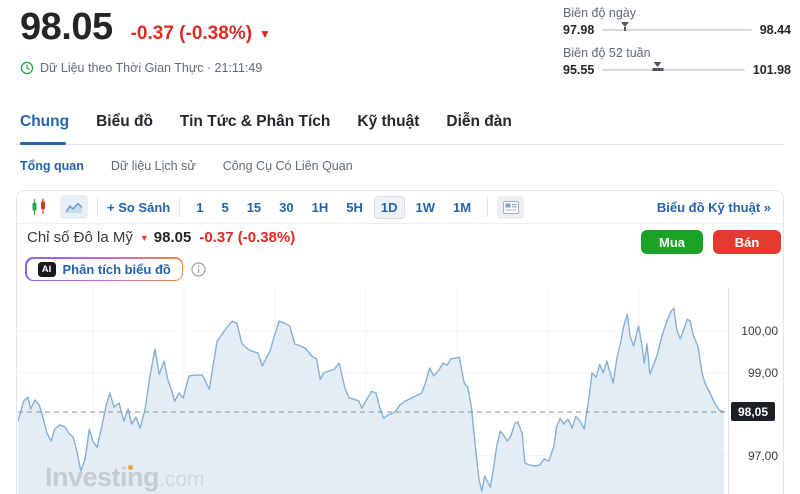  What do you see at coordinates (599, 13) in the screenshot?
I see `day-range-label: Biên độ ngày` at bounding box center [599, 13].